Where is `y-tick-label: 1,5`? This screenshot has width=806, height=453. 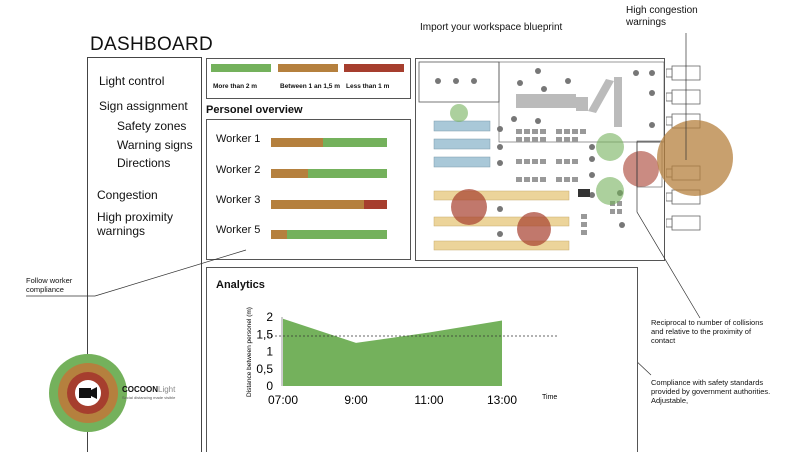
y-tick-label: 1,5 is located at coordinates (264, 334).